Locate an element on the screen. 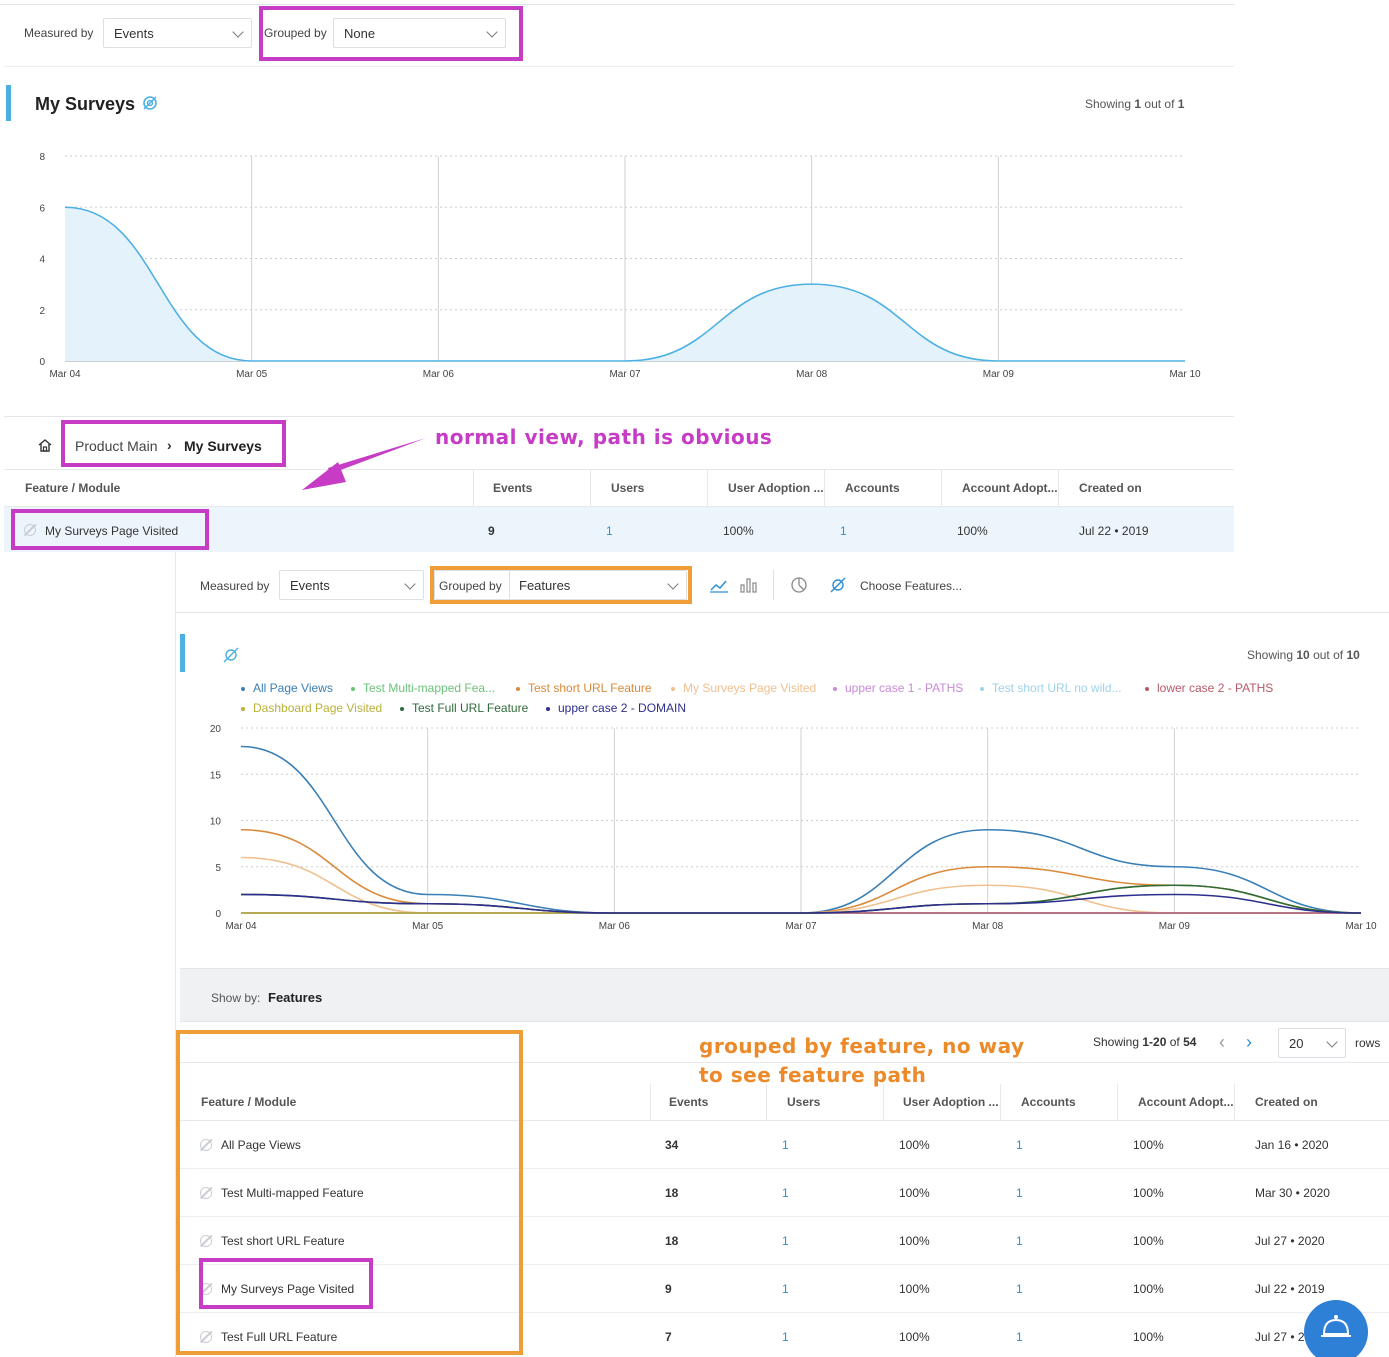 This screenshot has width=1389, height=1357. legend-label: Test Full URL Feature is located at coordinates (470, 708).